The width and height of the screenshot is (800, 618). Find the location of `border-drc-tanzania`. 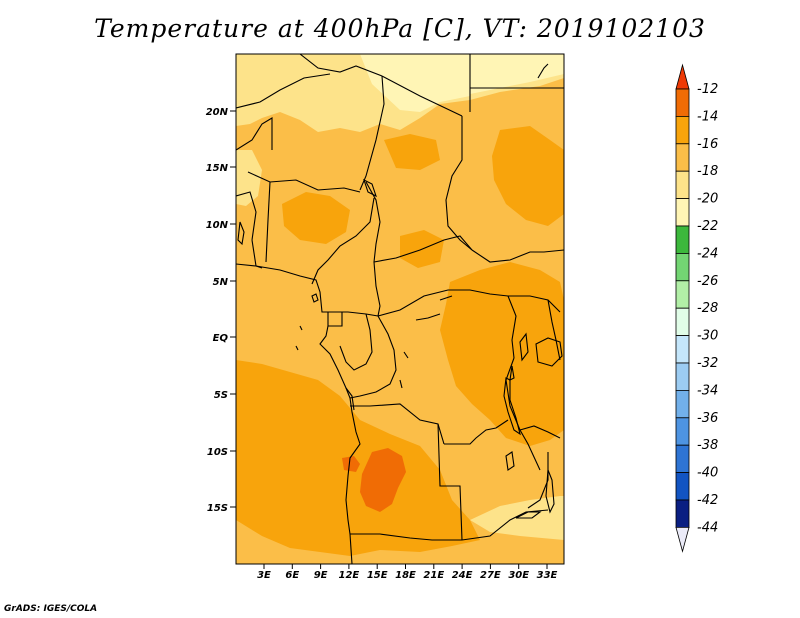

border-drc-tanzania is located at coordinates (523, 414).